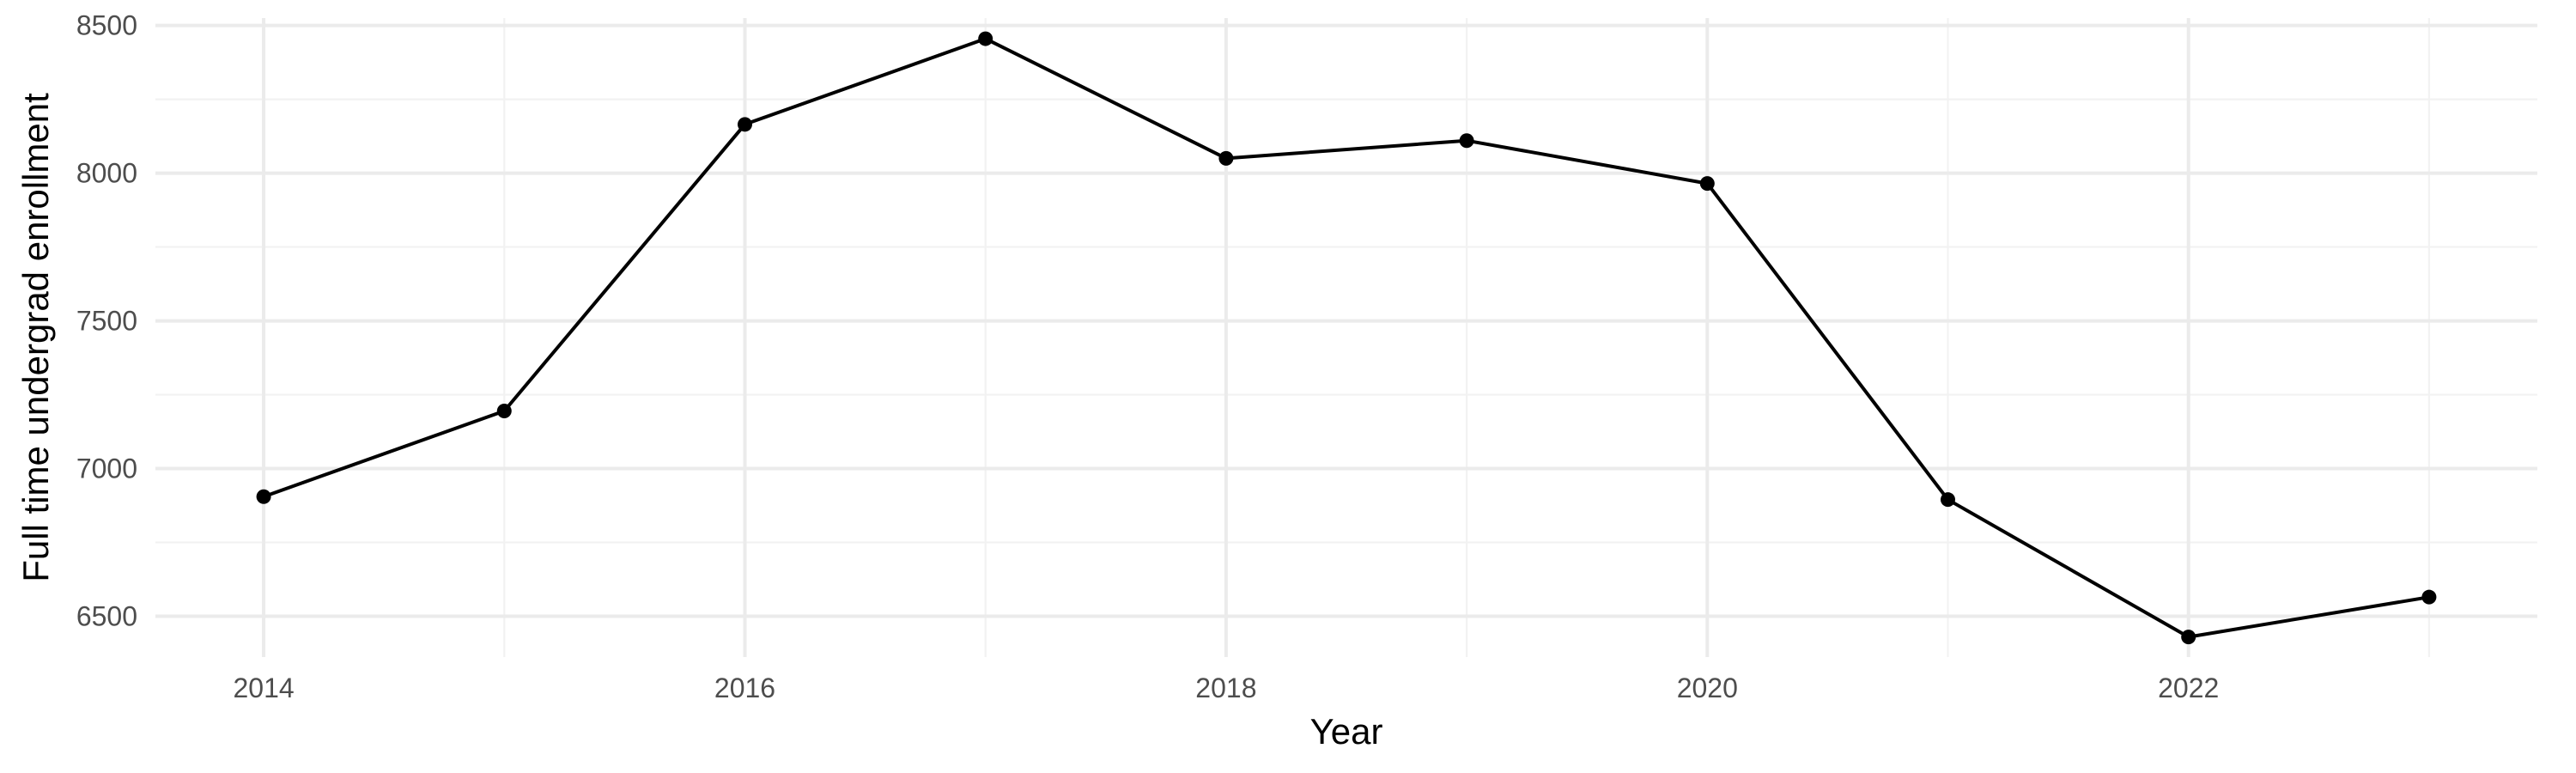 This screenshot has height=773, width=2576. What do you see at coordinates (1346, 731) in the screenshot?
I see `x-axis-title: Year` at bounding box center [1346, 731].